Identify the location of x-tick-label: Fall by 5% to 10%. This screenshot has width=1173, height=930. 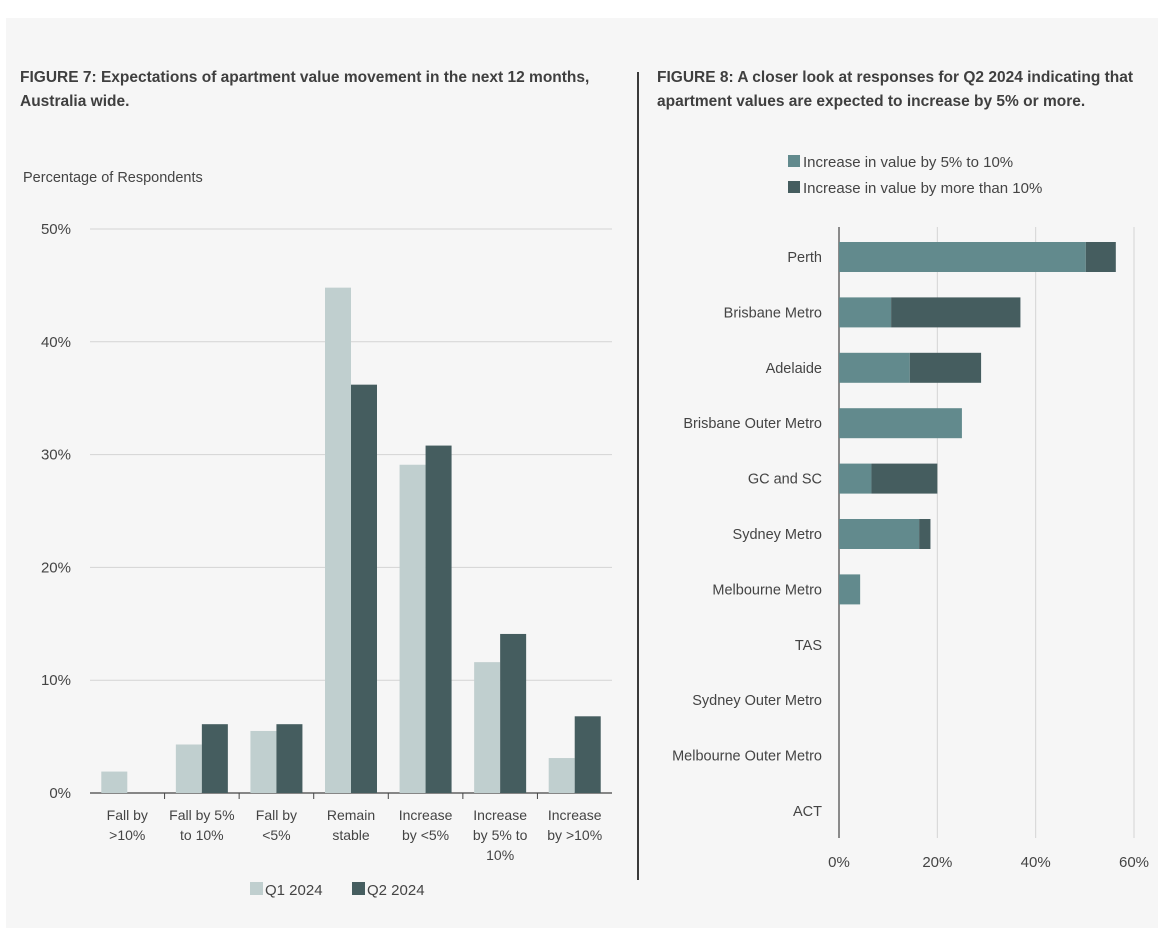
(201, 825).